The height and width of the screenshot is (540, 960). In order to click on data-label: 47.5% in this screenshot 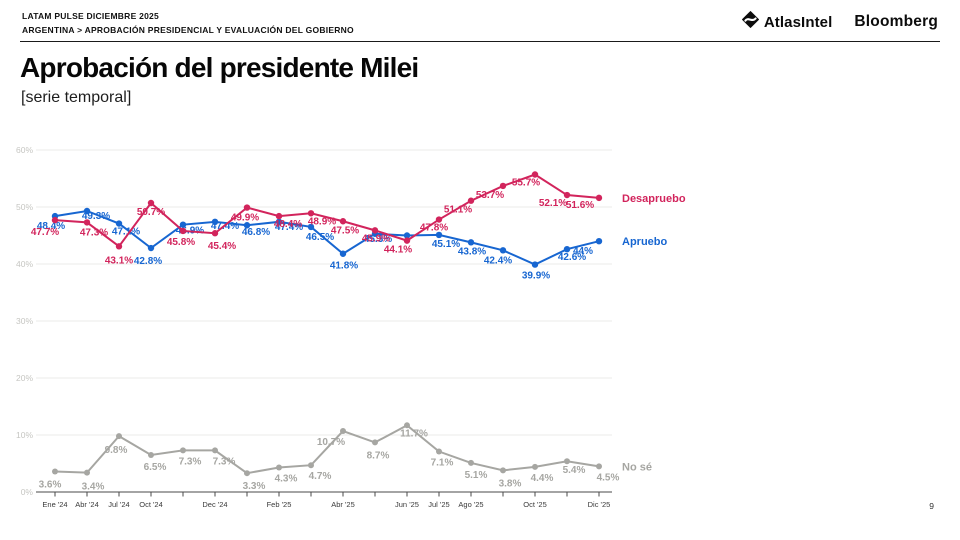, I will do `click(345, 230)`.